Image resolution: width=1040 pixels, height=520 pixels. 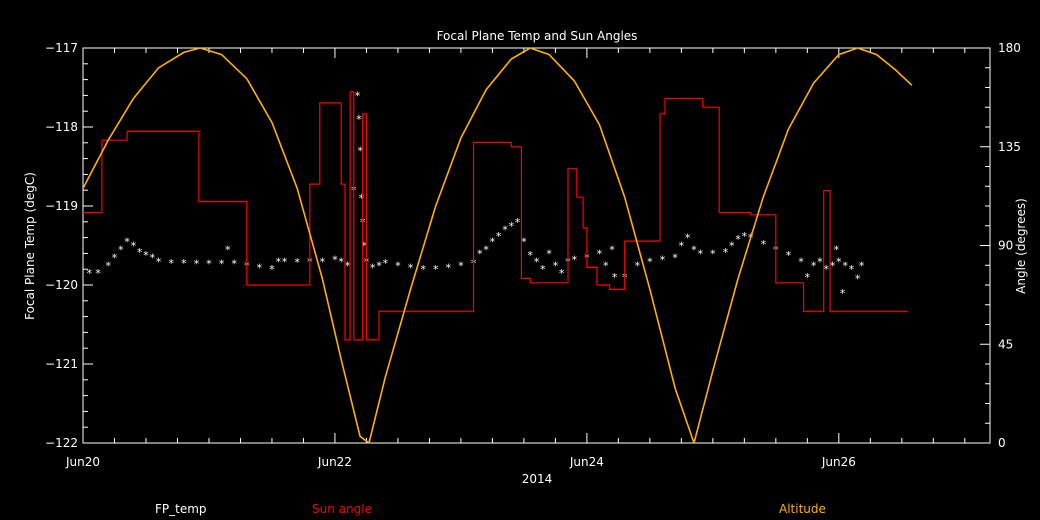 What do you see at coordinates (838, 462) in the screenshot?
I see `x-tick-label: Jun26` at bounding box center [838, 462].